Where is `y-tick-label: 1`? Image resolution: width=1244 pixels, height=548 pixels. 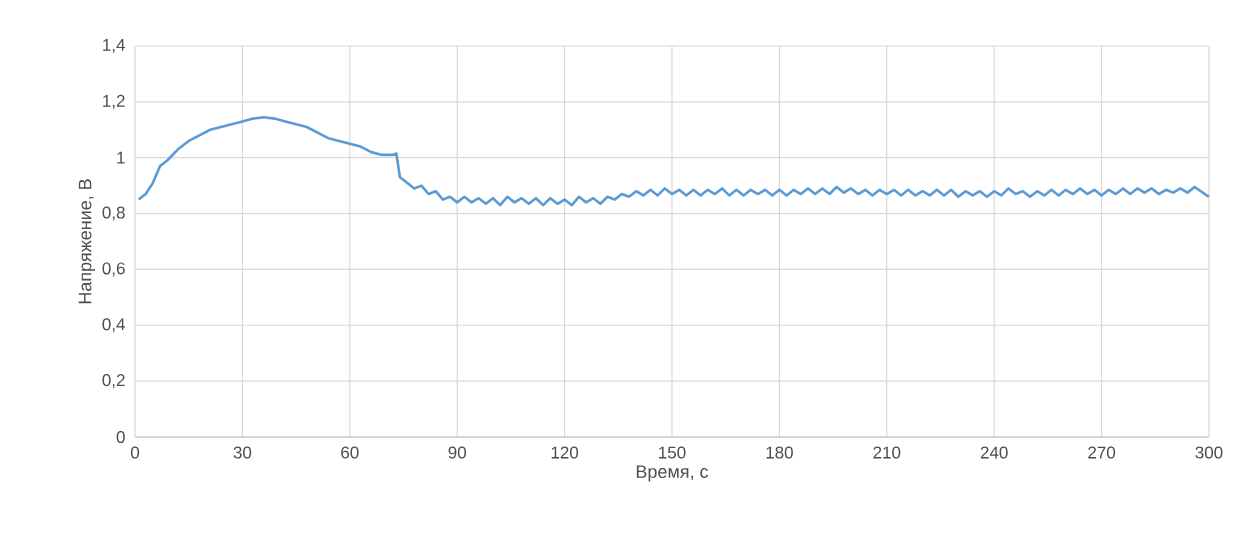 y-tick-label: 1 is located at coordinates (121, 157).